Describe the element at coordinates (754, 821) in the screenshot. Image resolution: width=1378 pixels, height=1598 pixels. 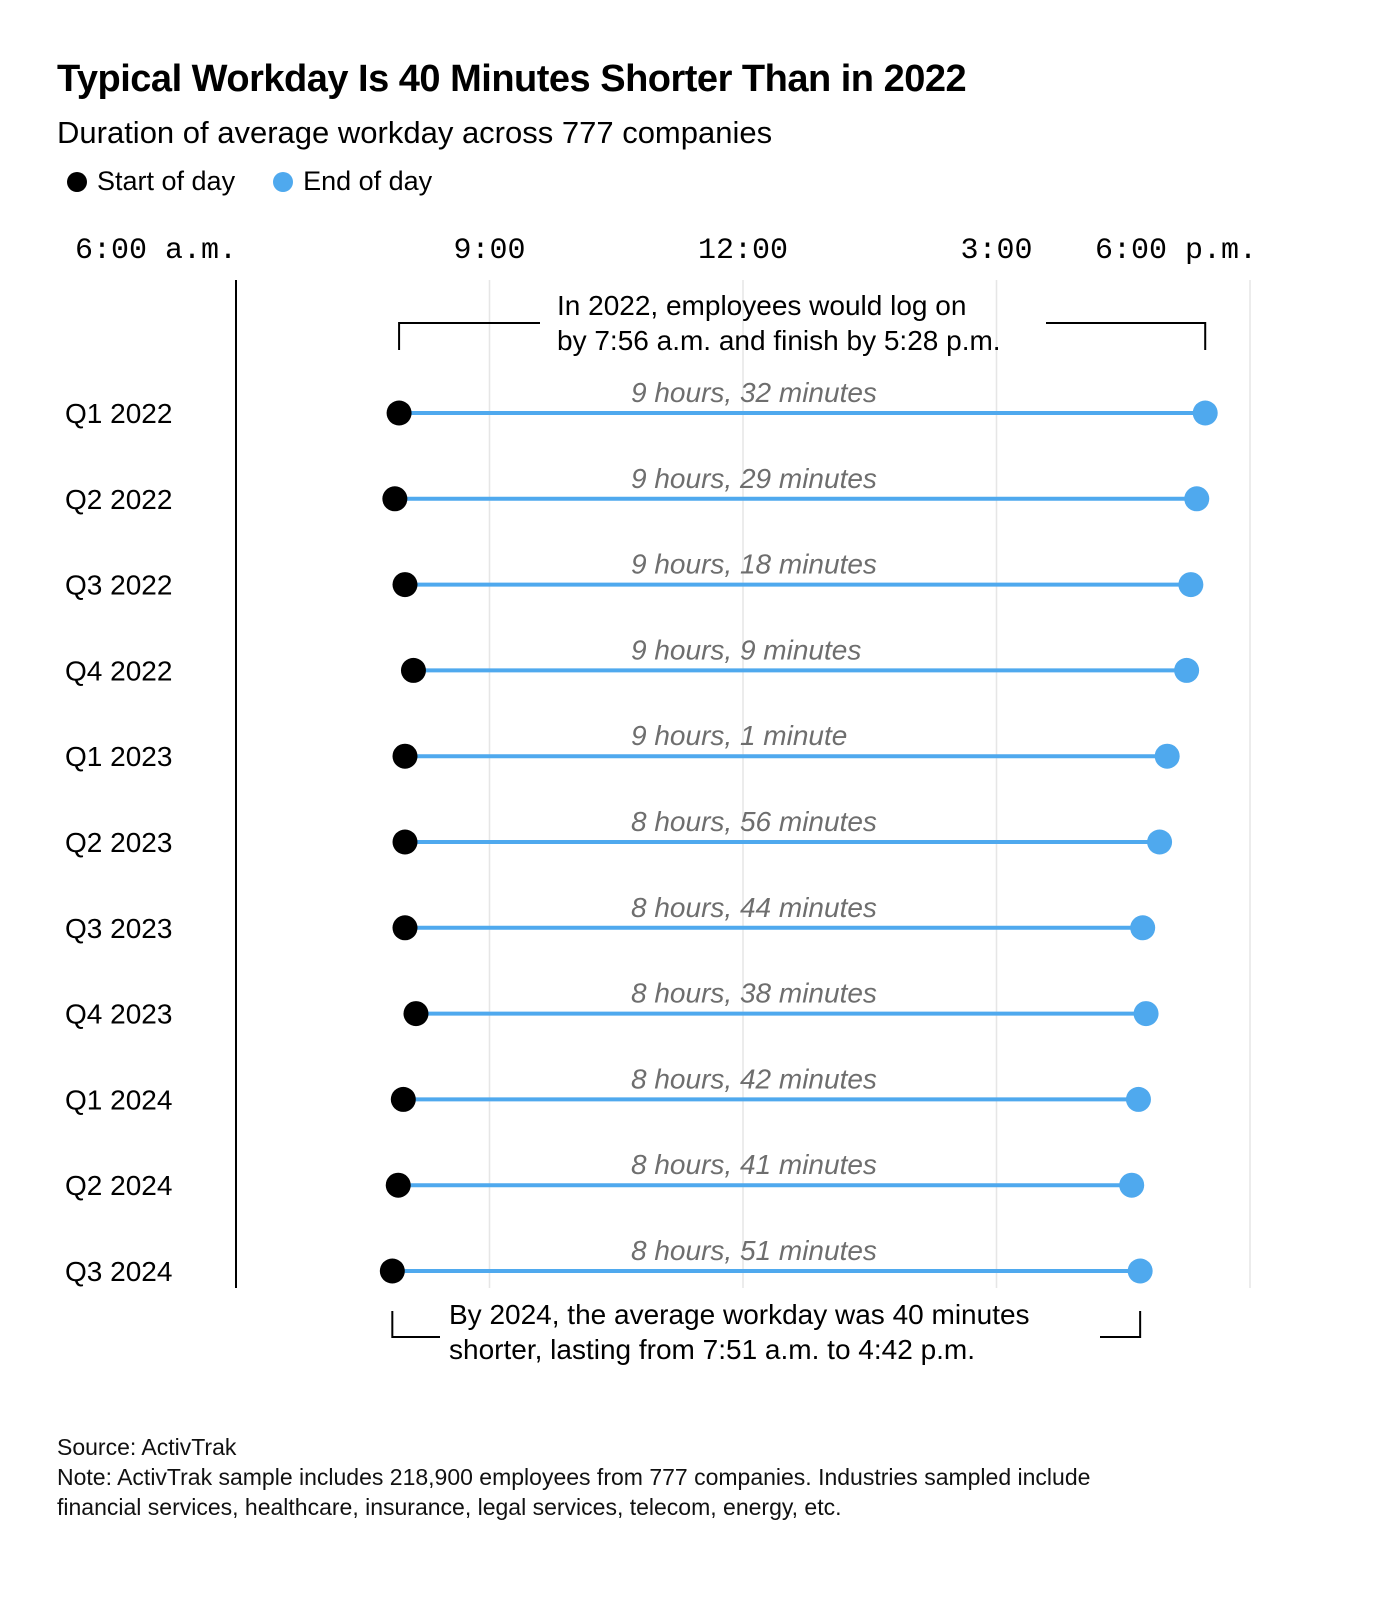
I see `row-duration-label: 8 hours, 56 minutes` at that location.